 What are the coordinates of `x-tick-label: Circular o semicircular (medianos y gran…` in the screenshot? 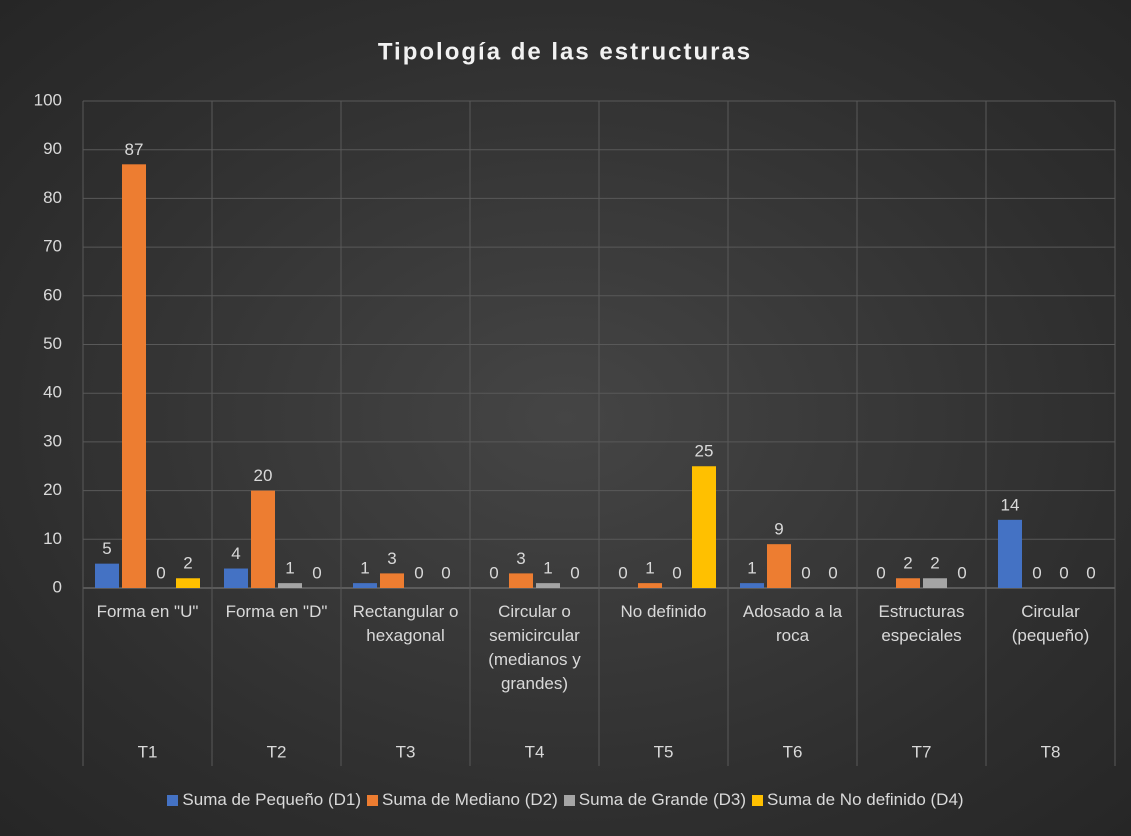 It's located at (534, 647).